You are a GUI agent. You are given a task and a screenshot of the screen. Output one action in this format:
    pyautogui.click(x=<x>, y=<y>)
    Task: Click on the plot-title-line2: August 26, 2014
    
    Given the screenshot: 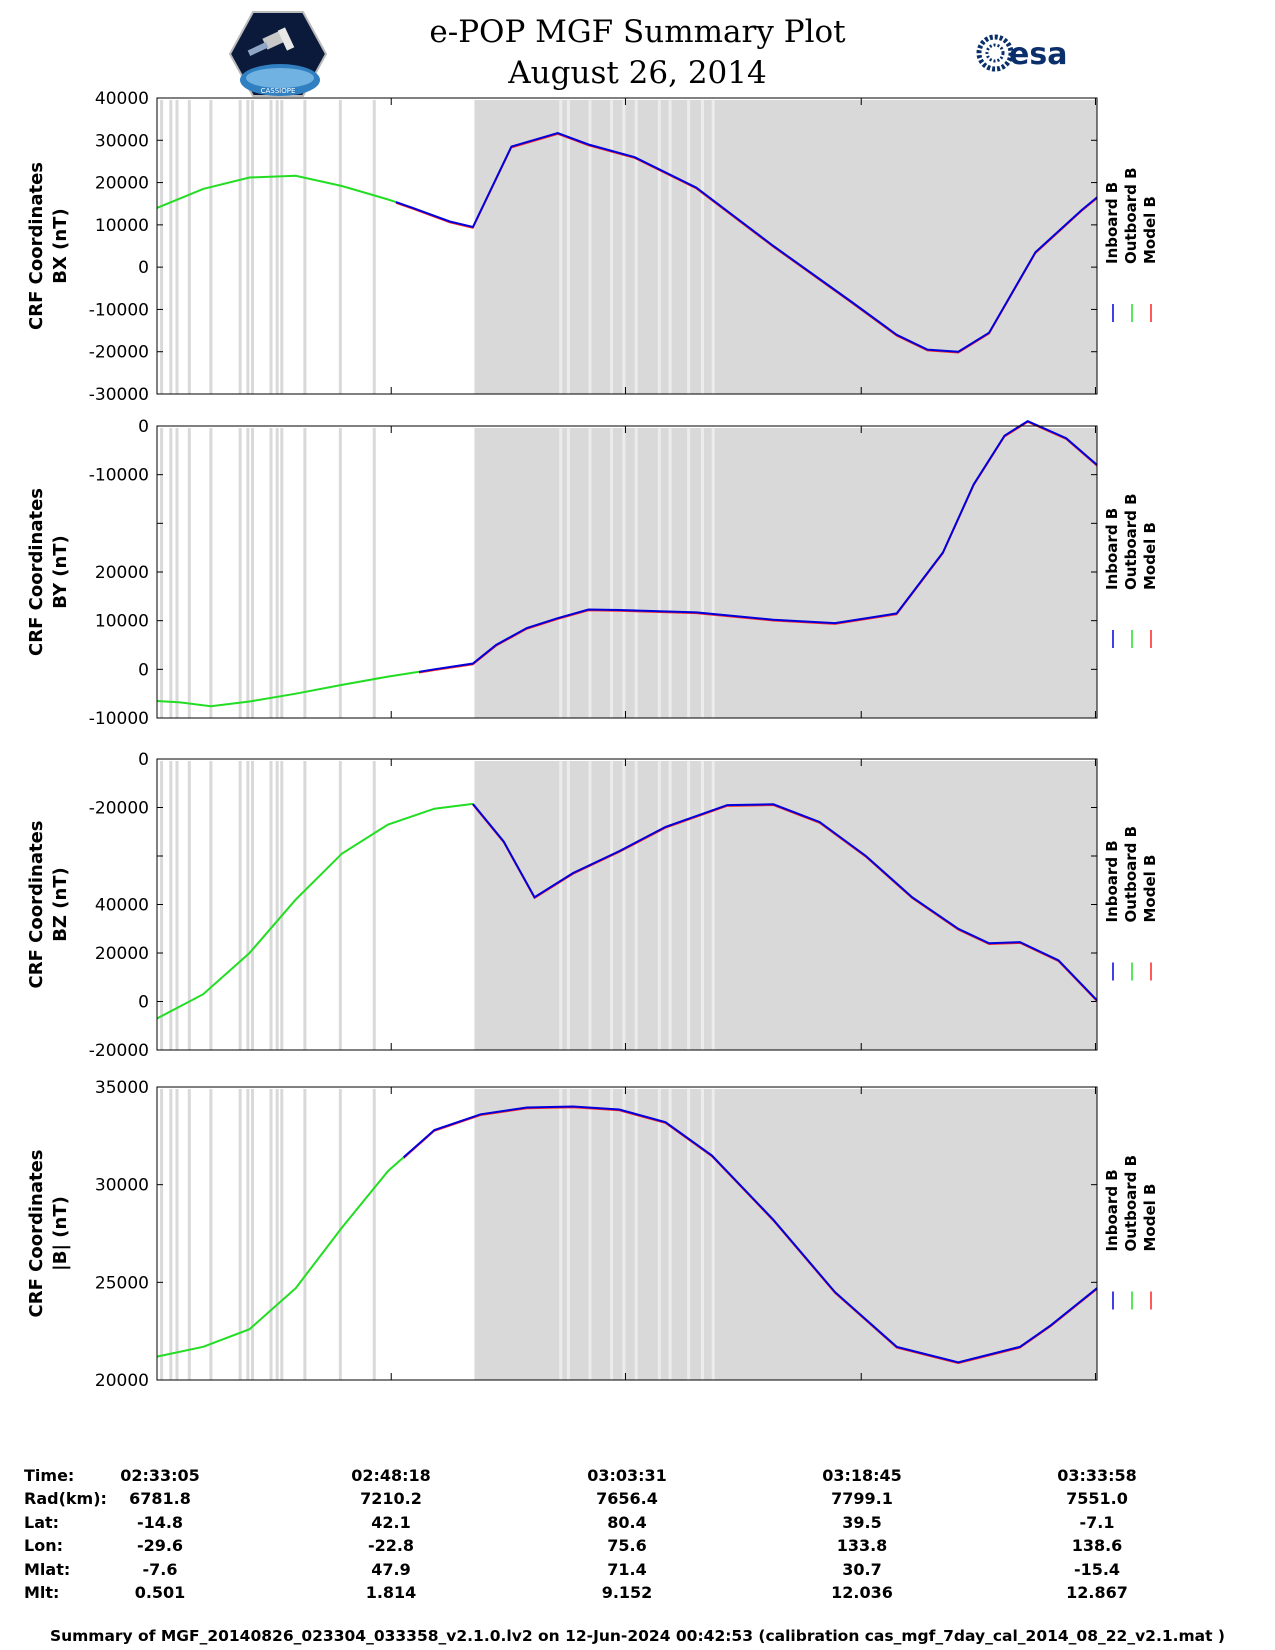 What is the action you would take?
    pyautogui.click(x=637, y=73)
    